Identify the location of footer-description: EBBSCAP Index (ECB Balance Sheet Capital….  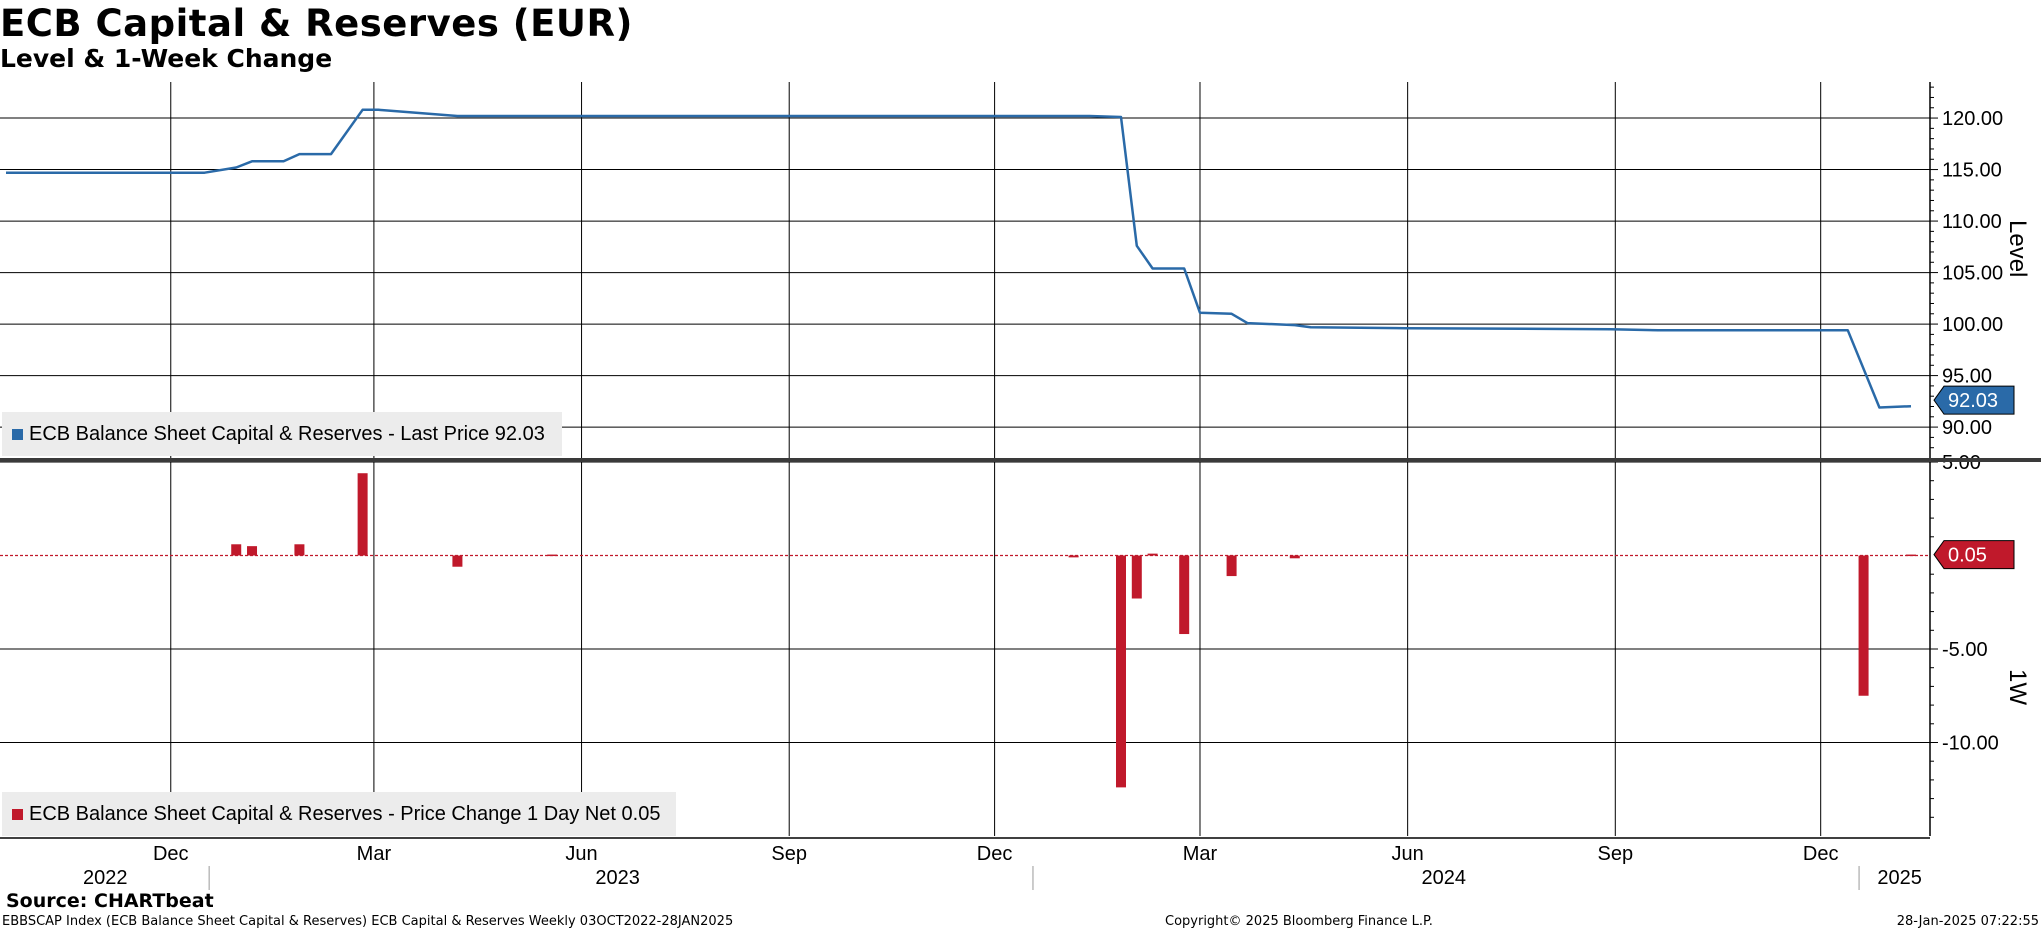
(368, 921).